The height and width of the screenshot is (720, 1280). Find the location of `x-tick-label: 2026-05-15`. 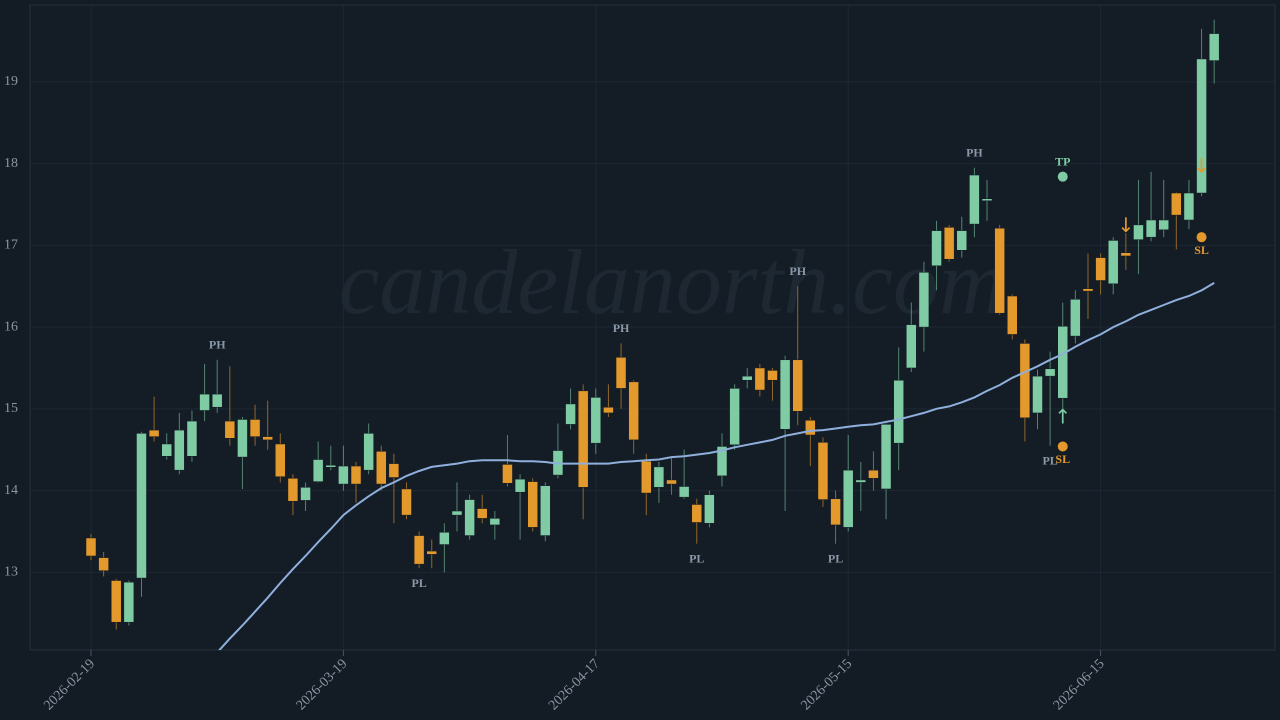

x-tick-label: 2026-05-15 is located at coordinates (827, 684).